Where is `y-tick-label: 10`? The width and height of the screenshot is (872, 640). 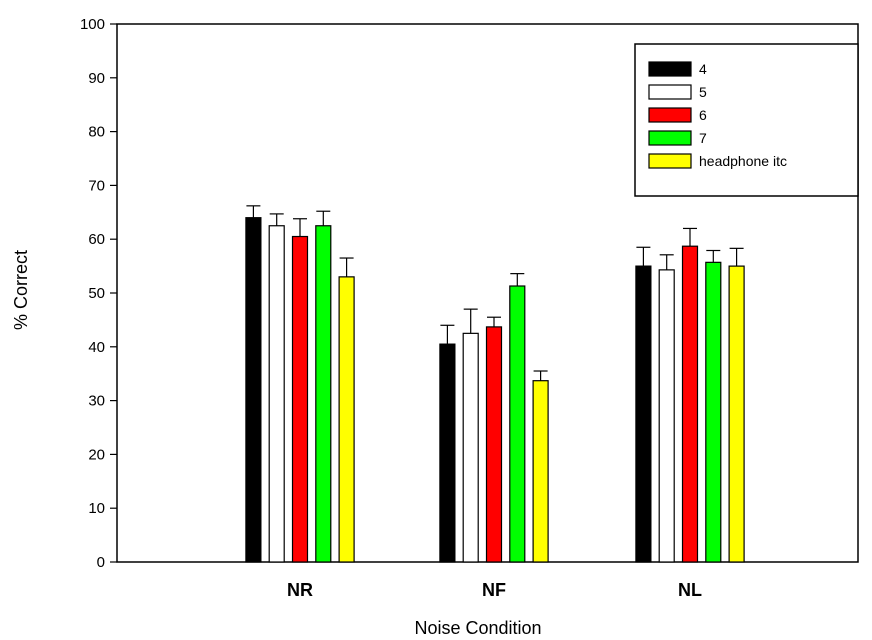 y-tick-label: 10 is located at coordinates (96, 508).